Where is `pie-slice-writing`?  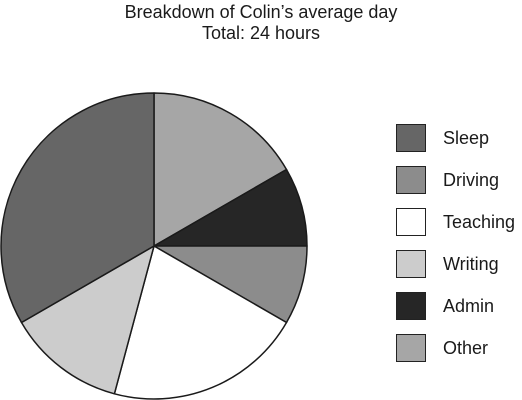 pie-slice-writing is located at coordinates (87, 320).